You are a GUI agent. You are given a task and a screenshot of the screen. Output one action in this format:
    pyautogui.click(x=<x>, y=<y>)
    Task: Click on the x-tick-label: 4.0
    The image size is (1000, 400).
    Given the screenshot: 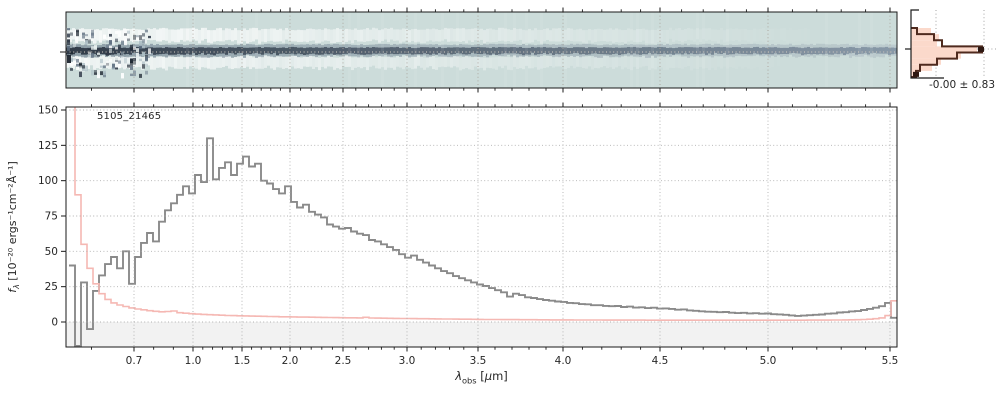 What is the action you would take?
    pyautogui.click(x=563, y=361)
    